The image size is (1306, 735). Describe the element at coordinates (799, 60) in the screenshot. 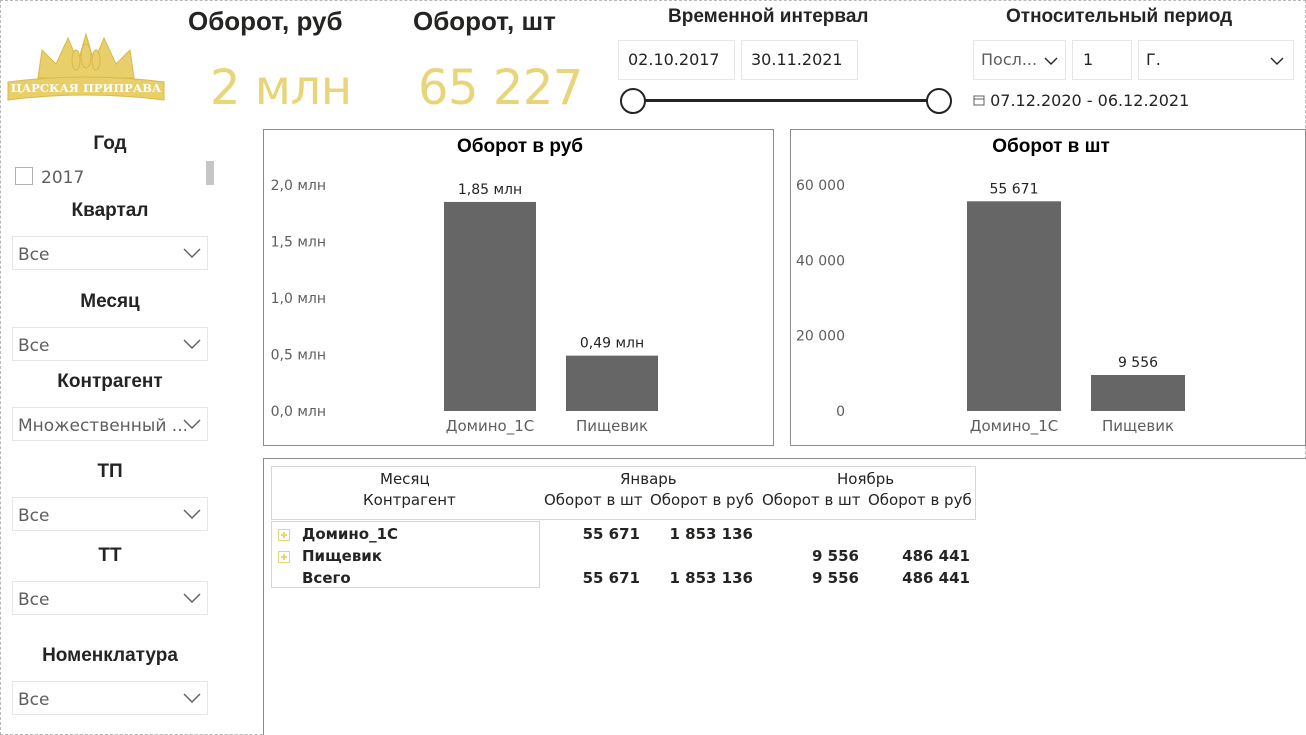

I see `end-date-input: 30.11.2021` at that location.